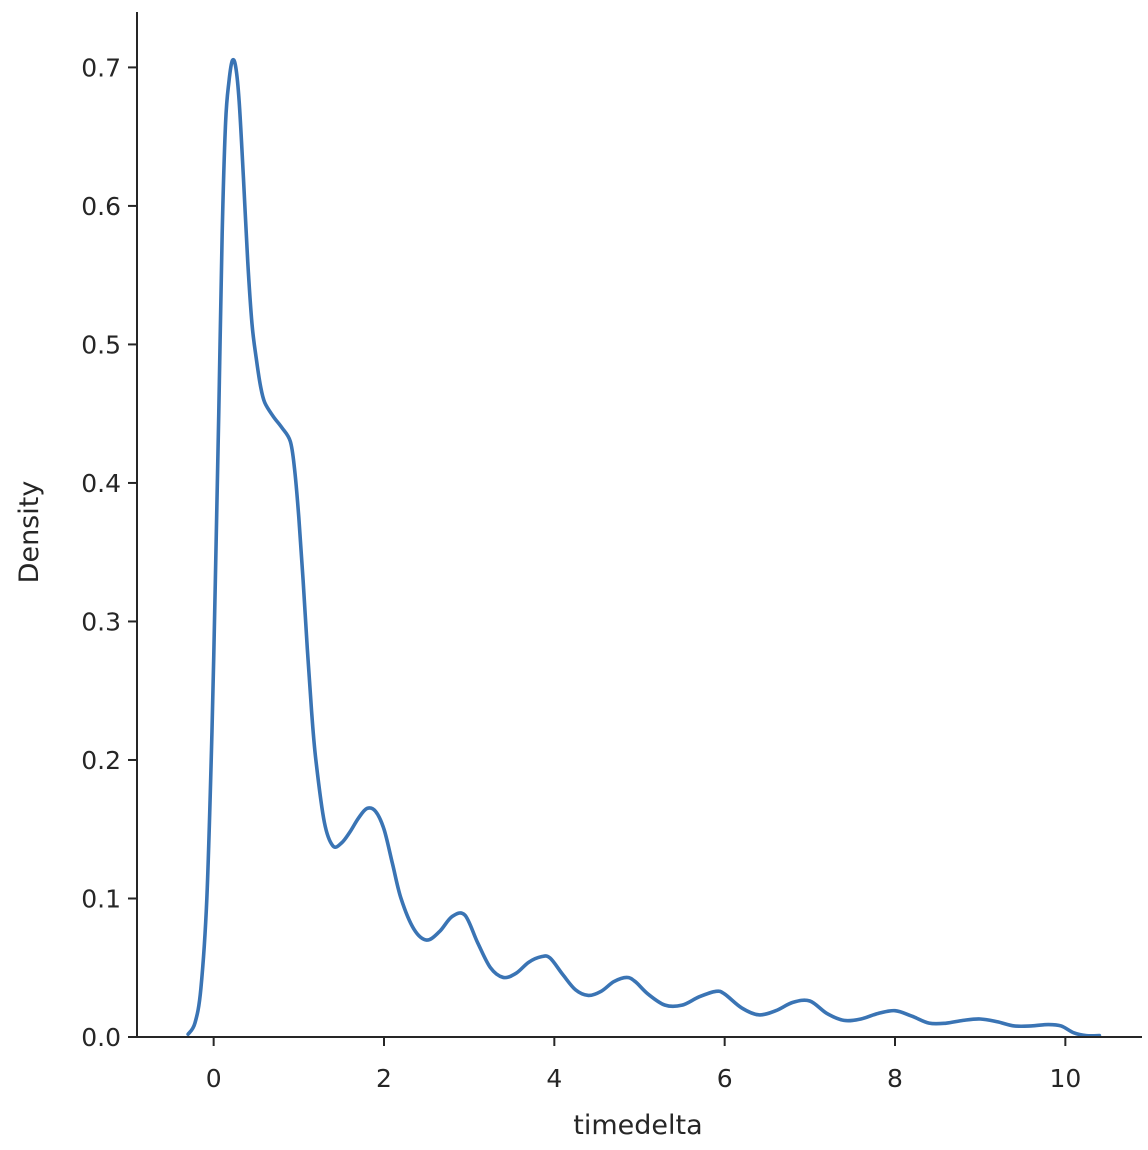 The image size is (1148, 1150). What do you see at coordinates (895, 1078) in the screenshot?
I see `x-tick-label: 8` at bounding box center [895, 1078].